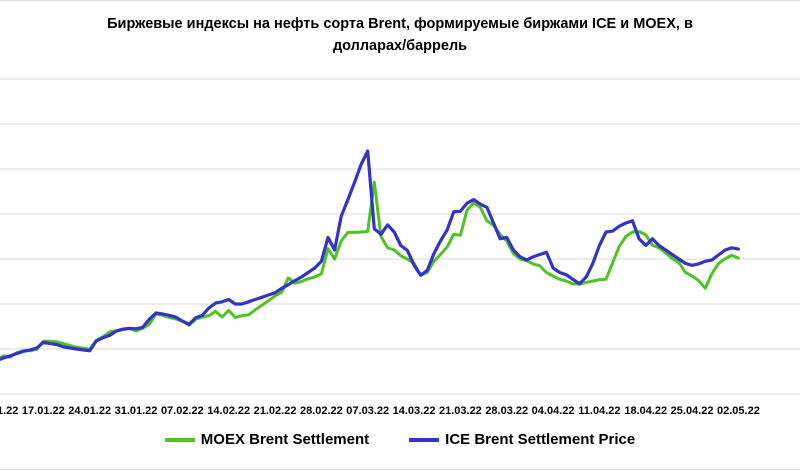 Image resolution: width=800 pixels, height=471 pixels. I want to click on legend-entry-ice: ICE Brent Settlement Price, so click(522, 439).